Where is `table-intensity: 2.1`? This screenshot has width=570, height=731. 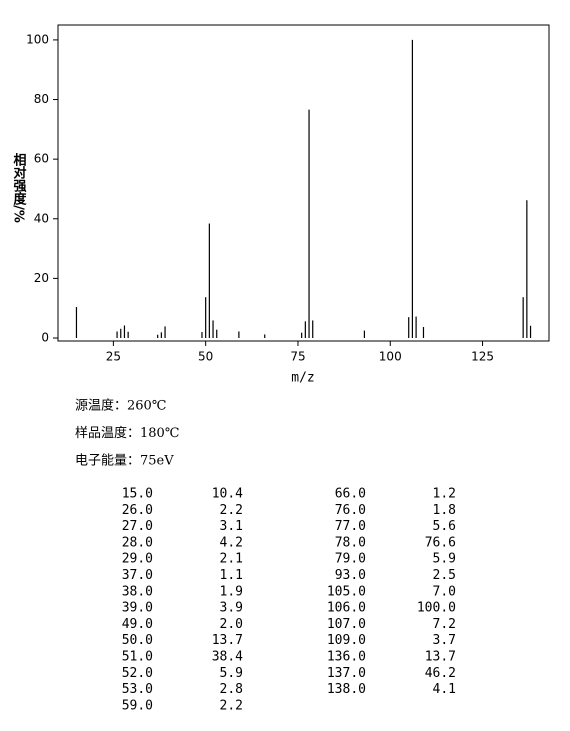 table-intensity: 2.1 is located at coordinates (231, 559).